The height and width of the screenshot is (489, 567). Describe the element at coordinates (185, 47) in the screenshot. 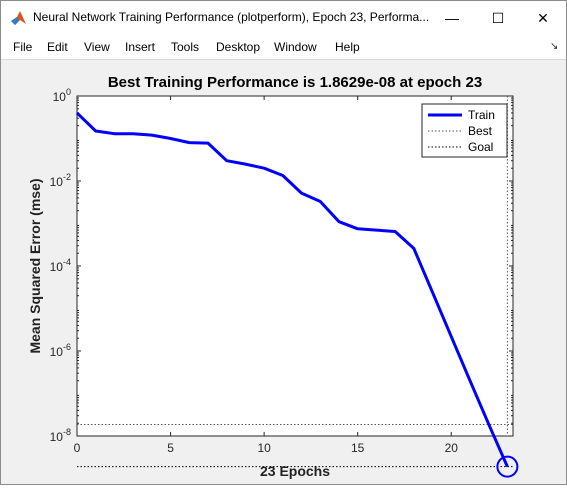

I see `menu-tools: Tools` at that location.